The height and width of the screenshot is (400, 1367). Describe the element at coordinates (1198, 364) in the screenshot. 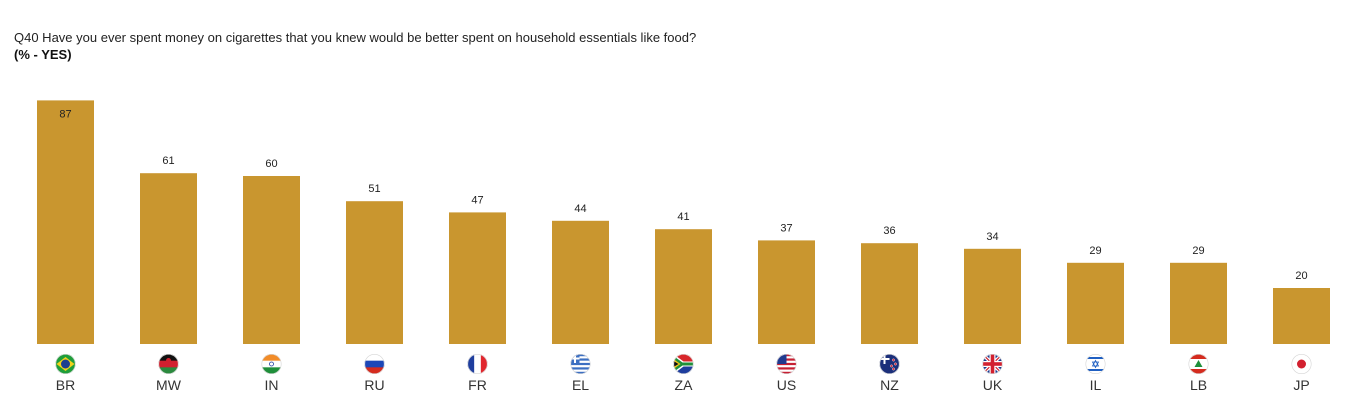

I see `lebanon-flag-icon` at that location.